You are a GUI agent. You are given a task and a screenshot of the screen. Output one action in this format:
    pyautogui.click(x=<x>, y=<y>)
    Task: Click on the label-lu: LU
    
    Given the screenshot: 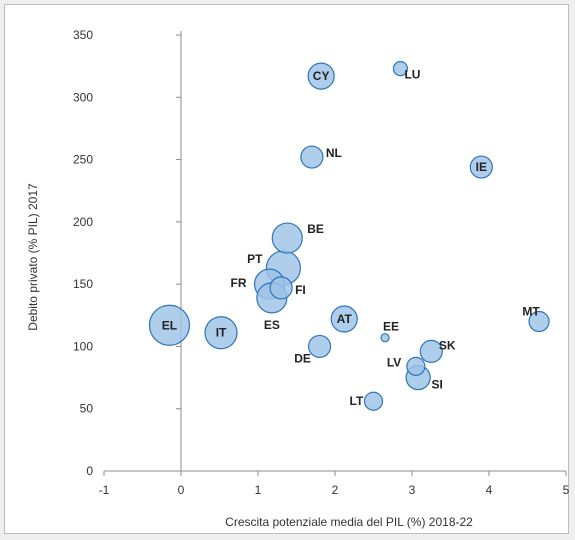 What is the action you would take?
    pyautogui.click(x=412, y=75)
    